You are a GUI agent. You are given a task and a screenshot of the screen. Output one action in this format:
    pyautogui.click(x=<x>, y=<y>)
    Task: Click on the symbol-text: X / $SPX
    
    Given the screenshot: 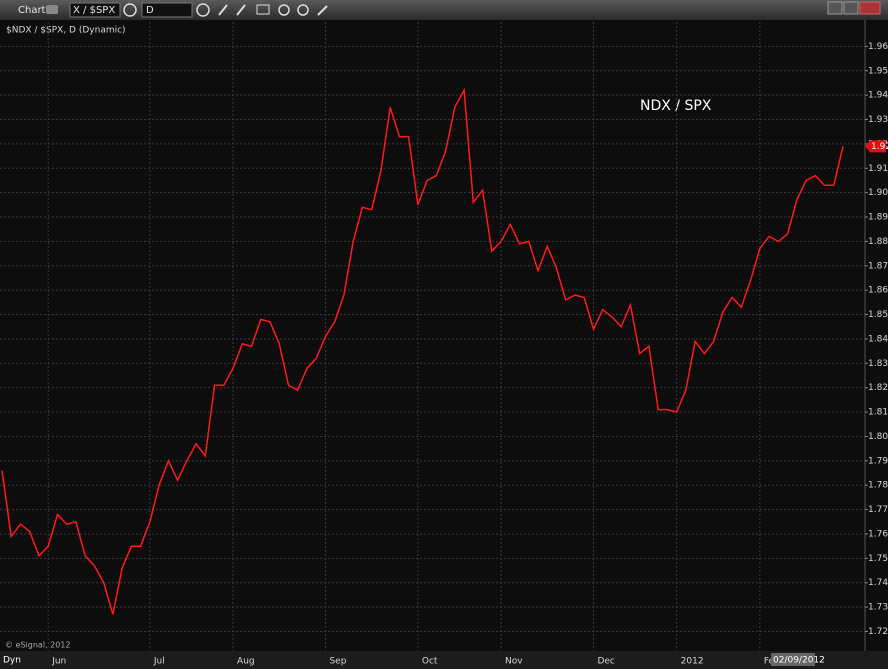 What is the action you would take?
    pyautogui.click(x=94, y=10)
    